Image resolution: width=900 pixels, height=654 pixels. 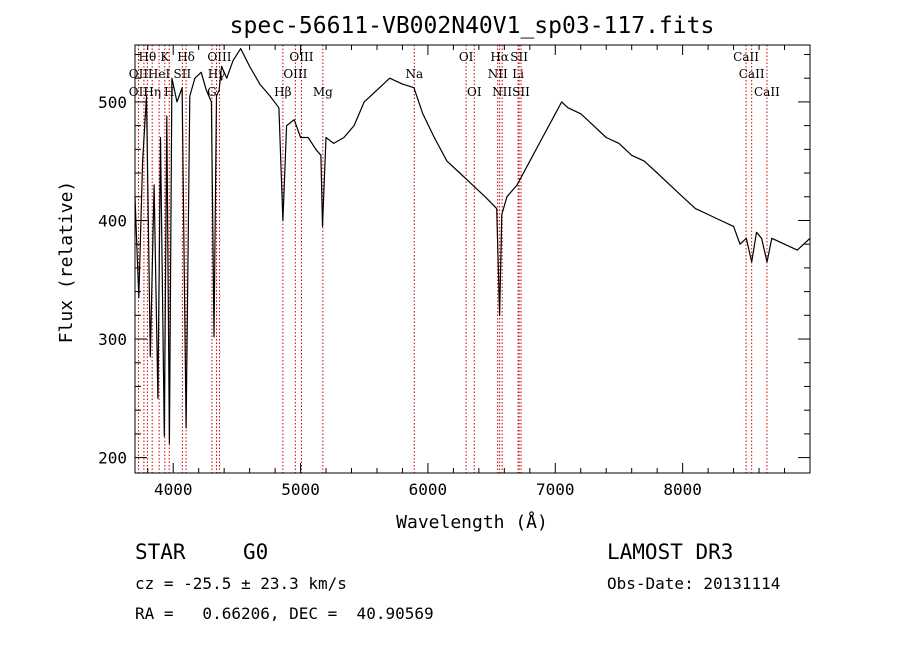 What do you see at coordinates (256, 552) in the screenshot?
I see `spectral-subclass: G0` at bounding box center [256, 552].